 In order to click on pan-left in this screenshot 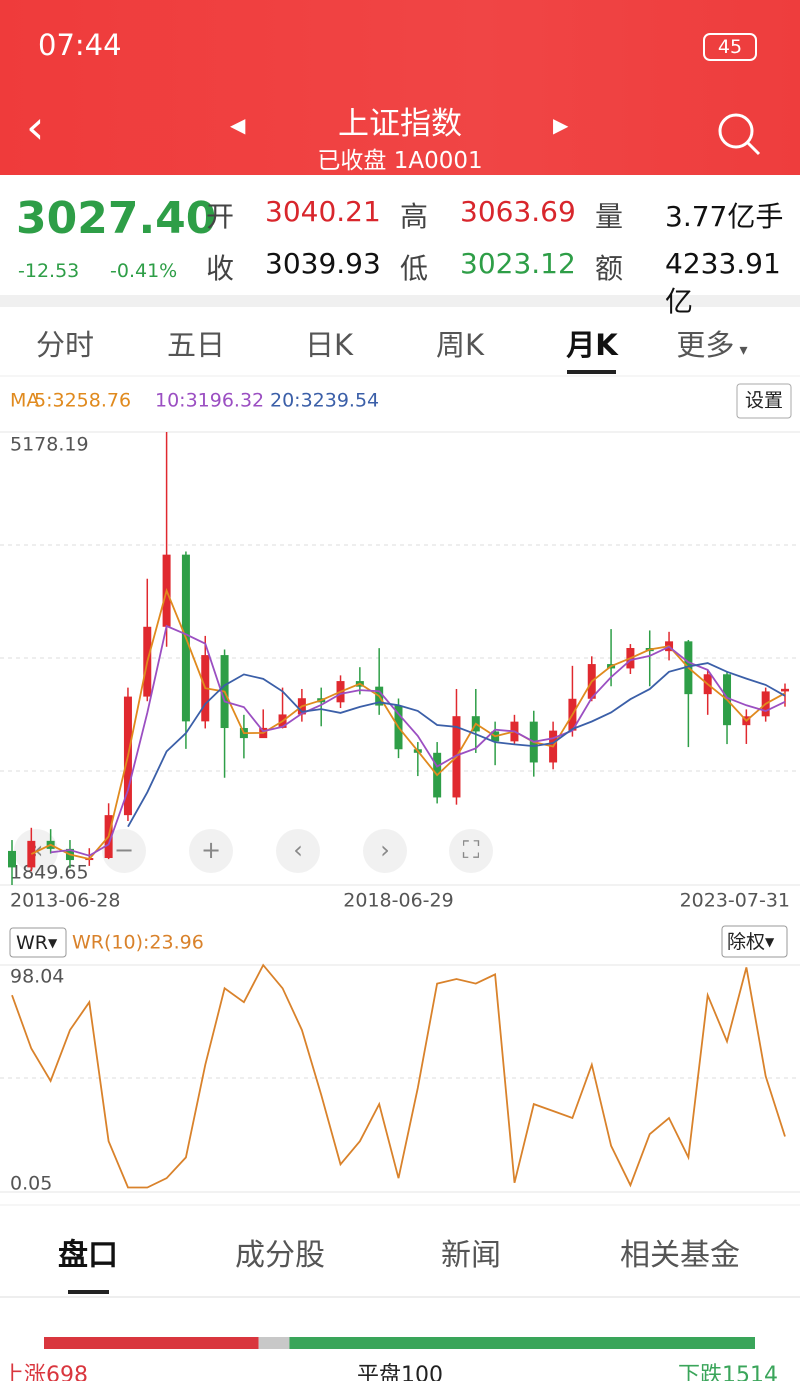, I will do `click(298, 851)`.